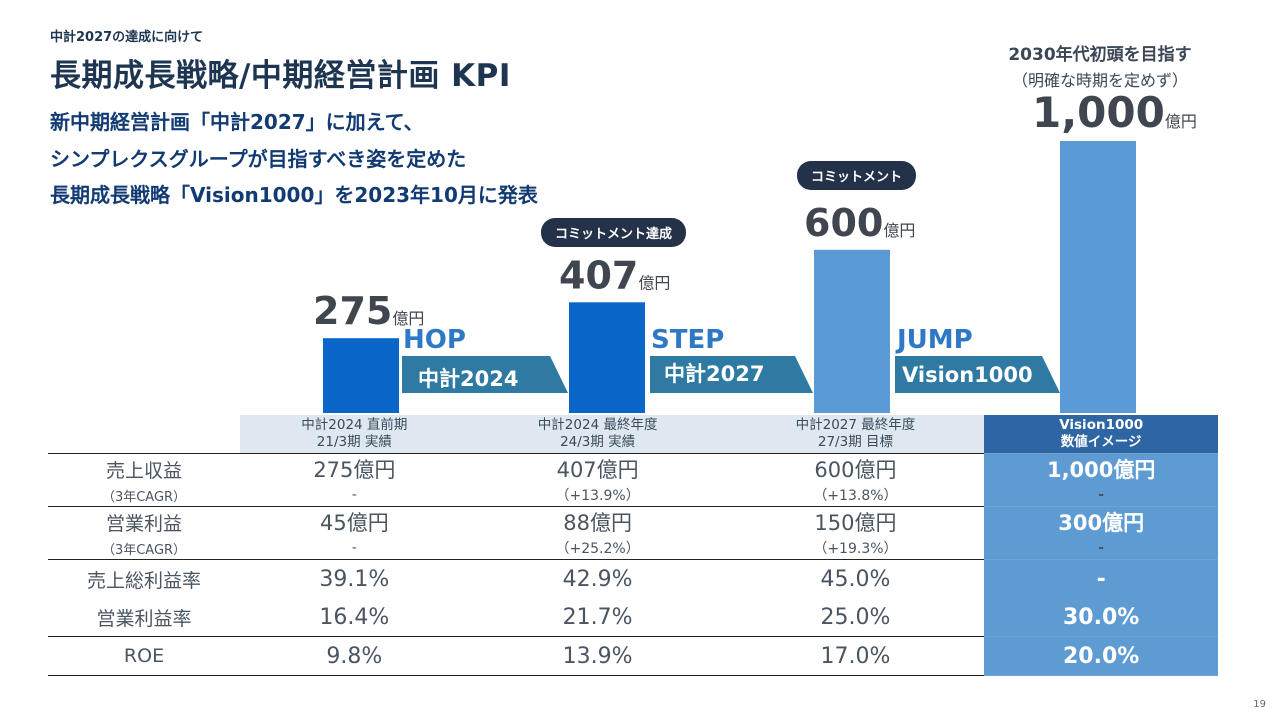 This screenshot has width=1280, height=720. I want to click on header-col-3: 中計2027 最終年度 27/3期 目標, so click(855, 434).